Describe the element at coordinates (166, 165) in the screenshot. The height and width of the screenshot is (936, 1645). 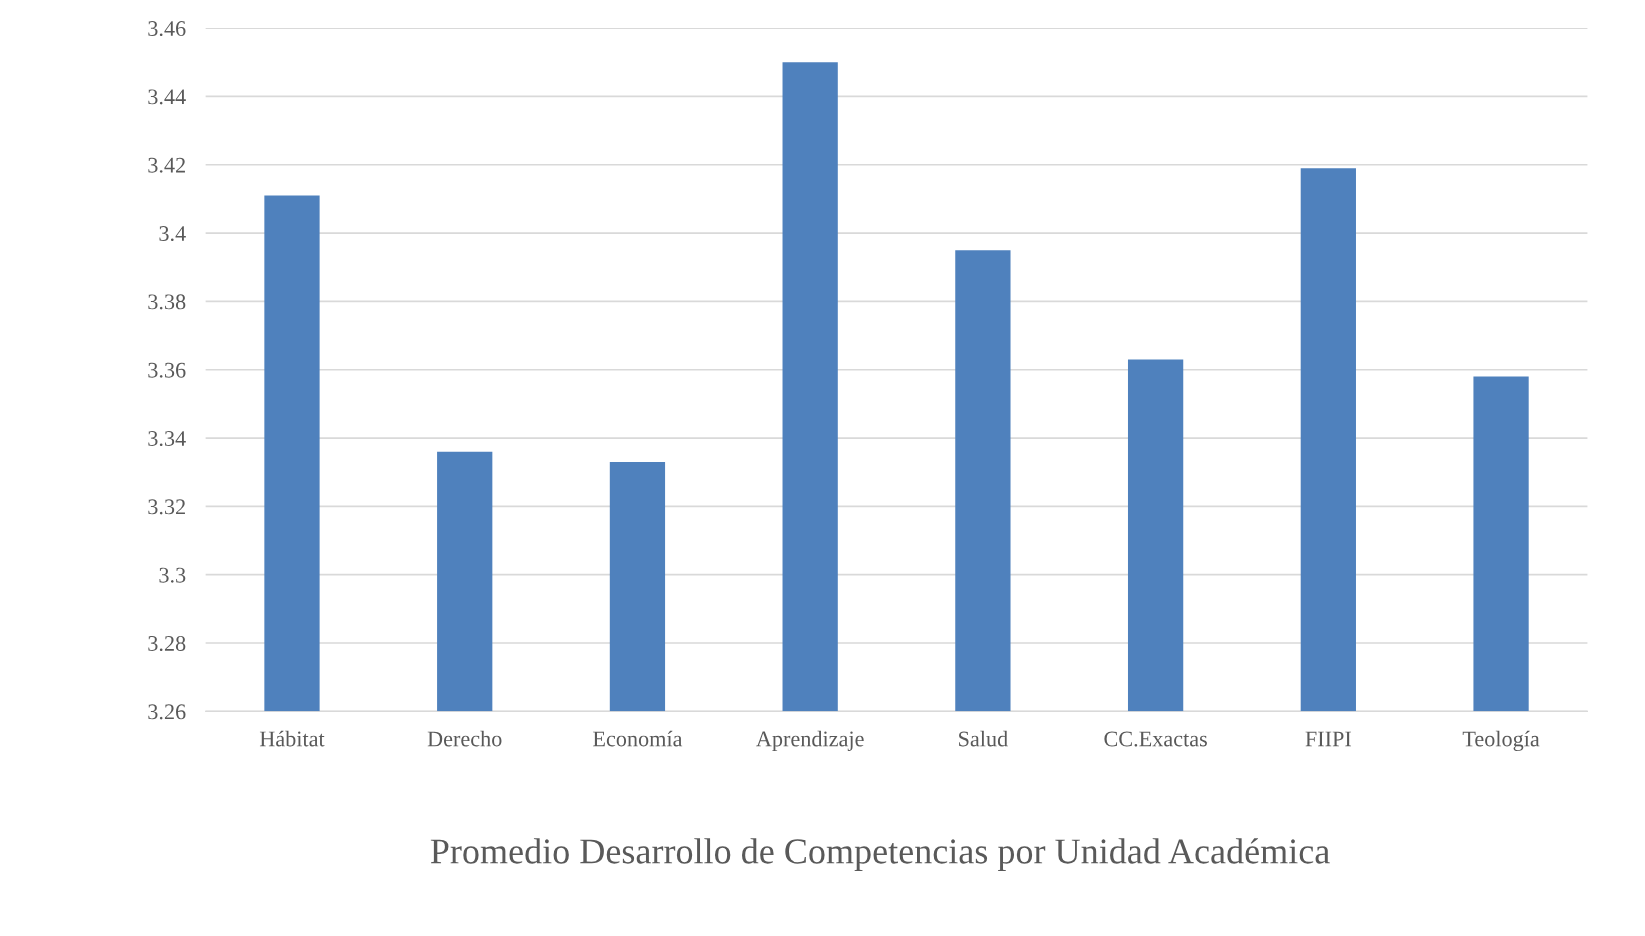
I see `y-tick-label: 3.42` at that location.